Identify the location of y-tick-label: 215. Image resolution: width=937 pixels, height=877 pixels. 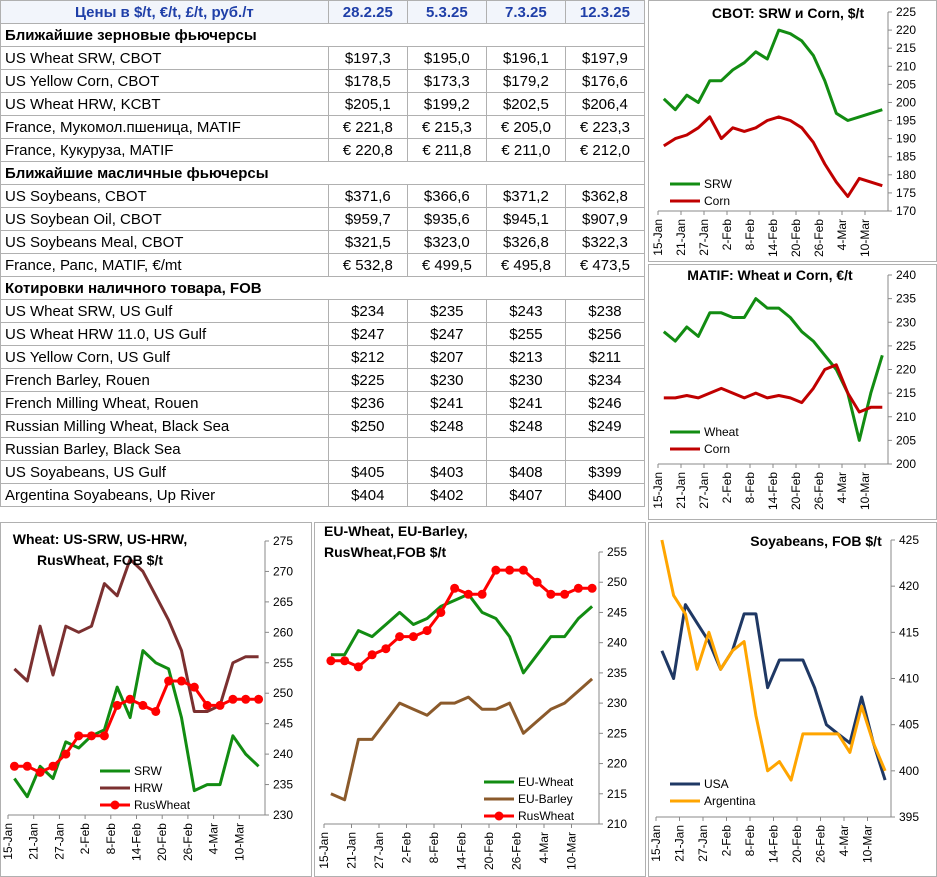
(617, 794).